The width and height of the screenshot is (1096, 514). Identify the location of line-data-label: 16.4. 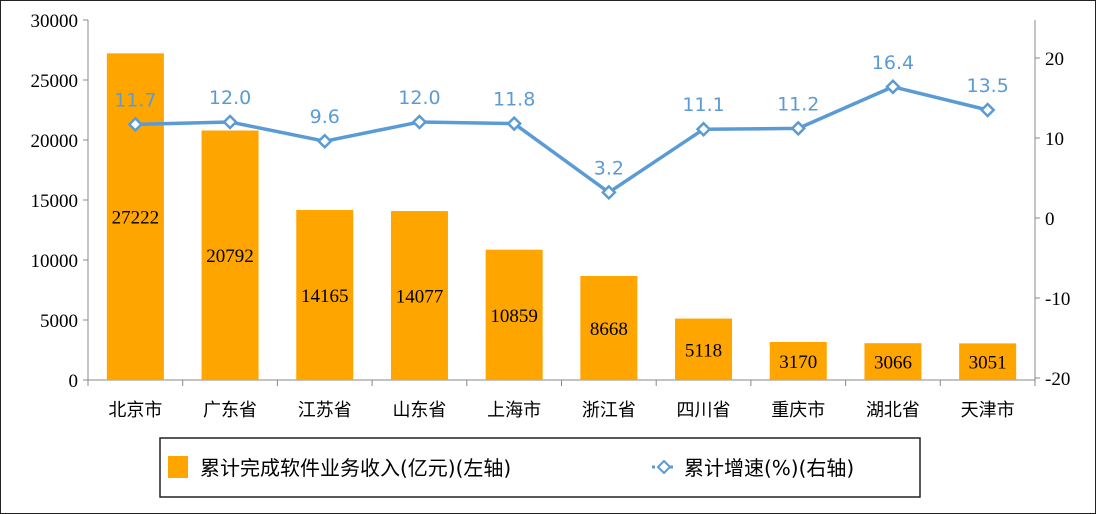
(893, 63).